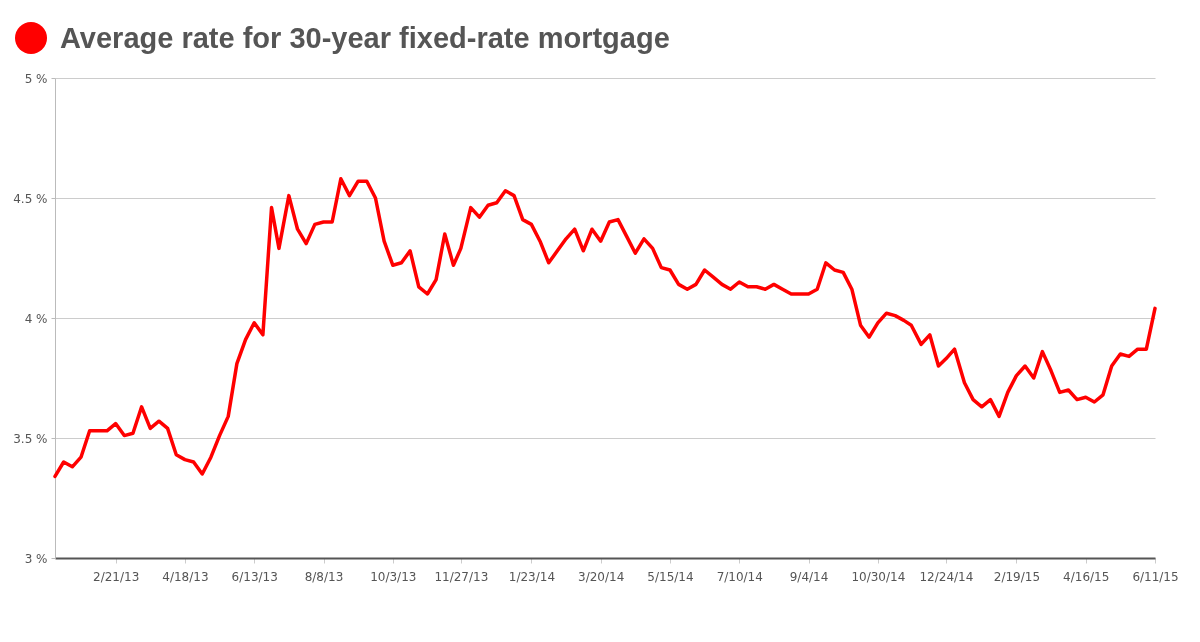 The image size is (1200, 642). What do you see at coordinates (30, 438) in the screenshot?
I see `y-tick-label: 3.5 %` at bounding box center [30, 438].